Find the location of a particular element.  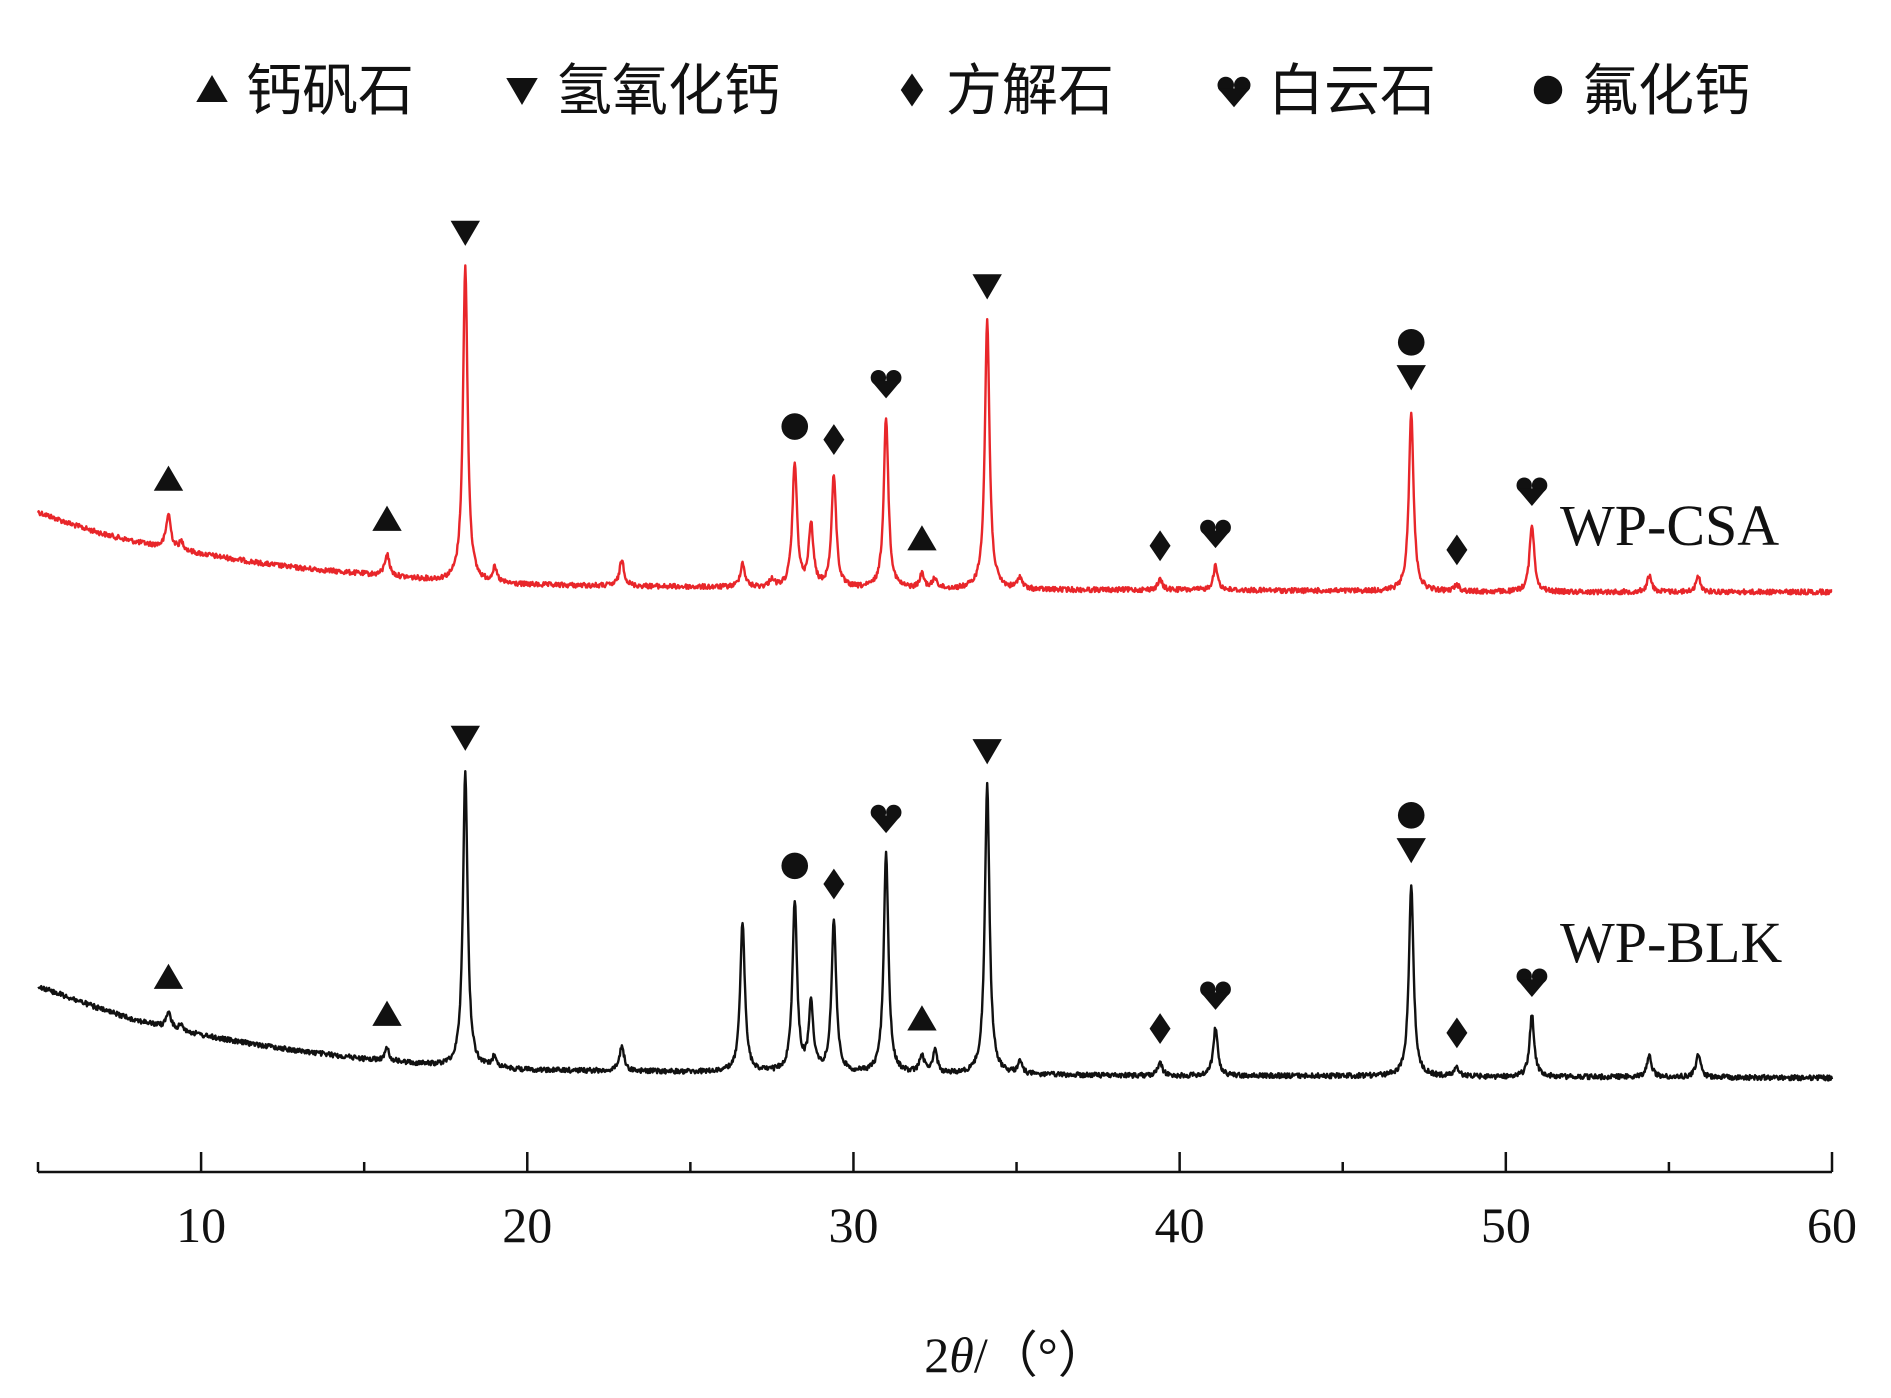

legend-item-2: 氢氧化钙 is located at coordinates (643, 91).